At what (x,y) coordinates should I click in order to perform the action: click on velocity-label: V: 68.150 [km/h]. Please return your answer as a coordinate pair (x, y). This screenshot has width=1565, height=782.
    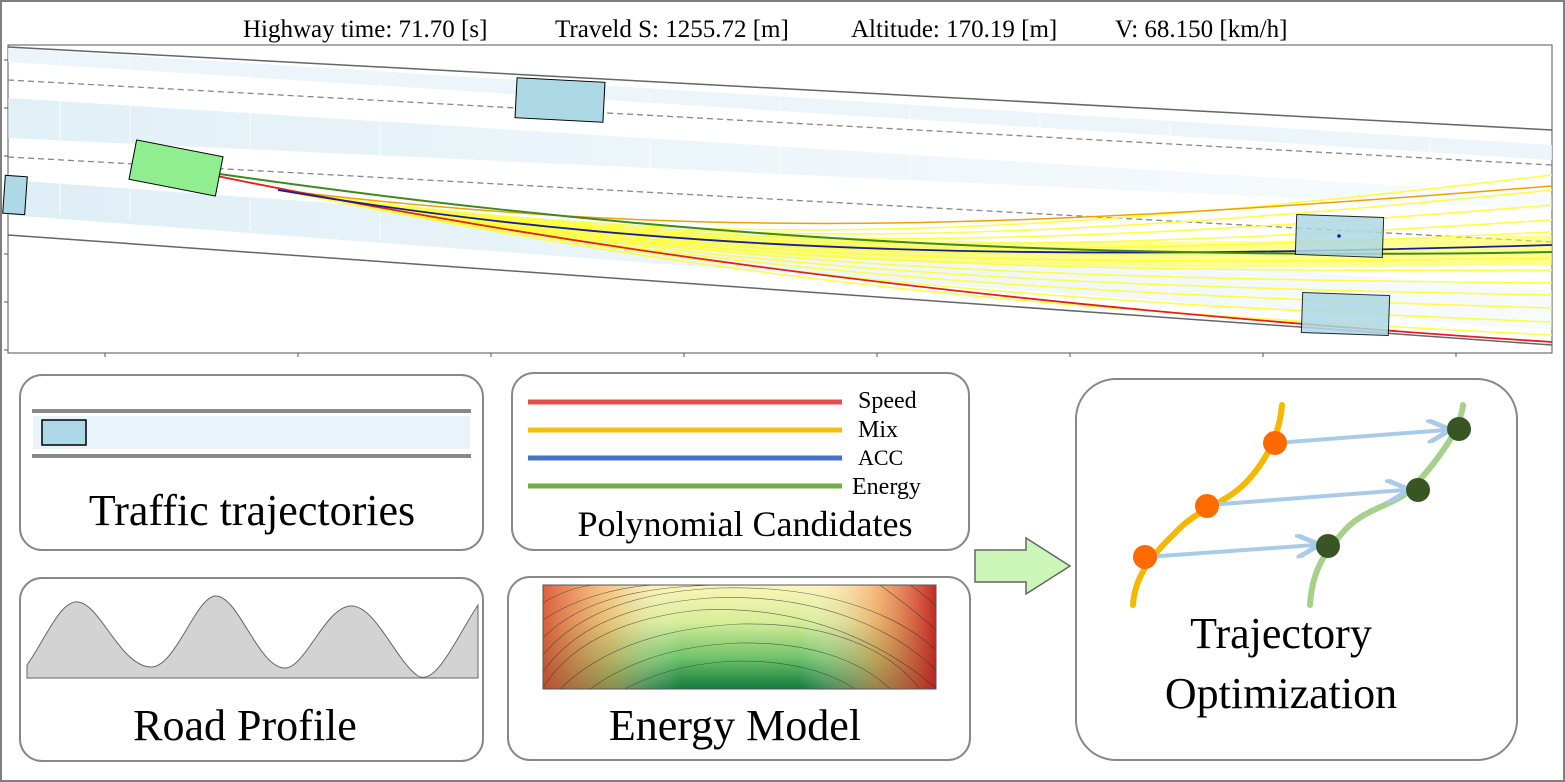
    Looking at the image, I should click on (1201, 29).